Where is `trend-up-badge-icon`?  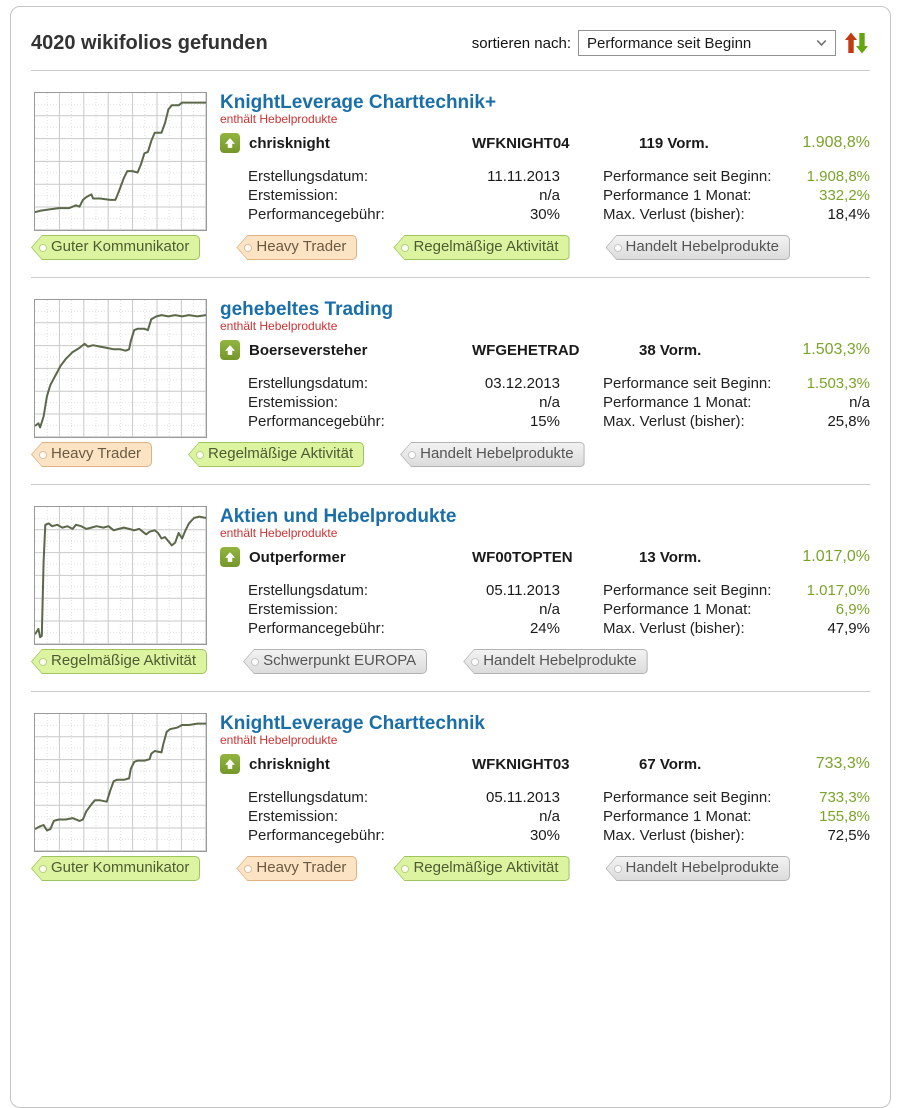
trend-up-badge-icon is located at coordinates (230, 764).